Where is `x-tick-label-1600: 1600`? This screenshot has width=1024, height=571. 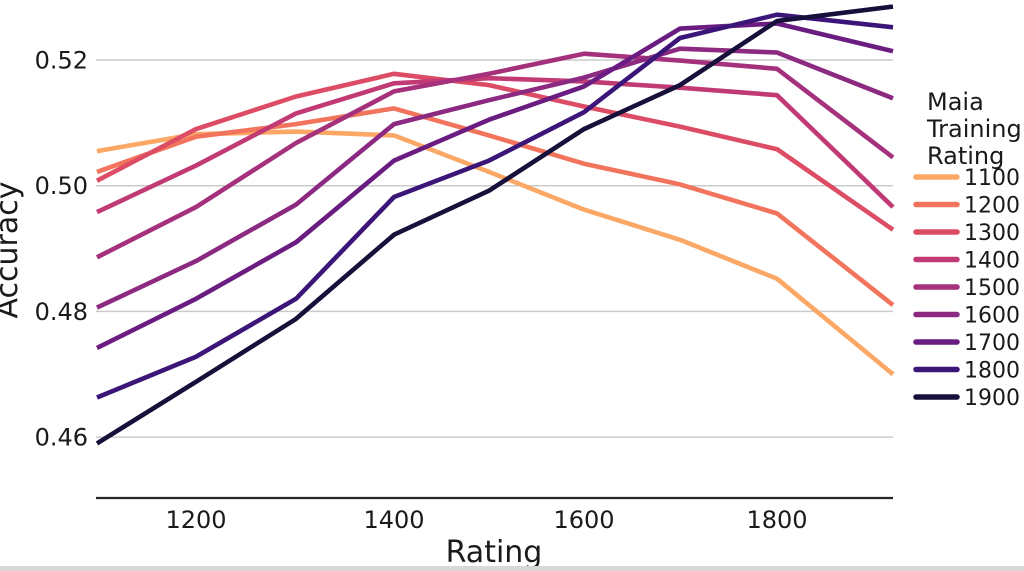 x-tick-label-1600: 1600 is located at coordinates (583, 520).